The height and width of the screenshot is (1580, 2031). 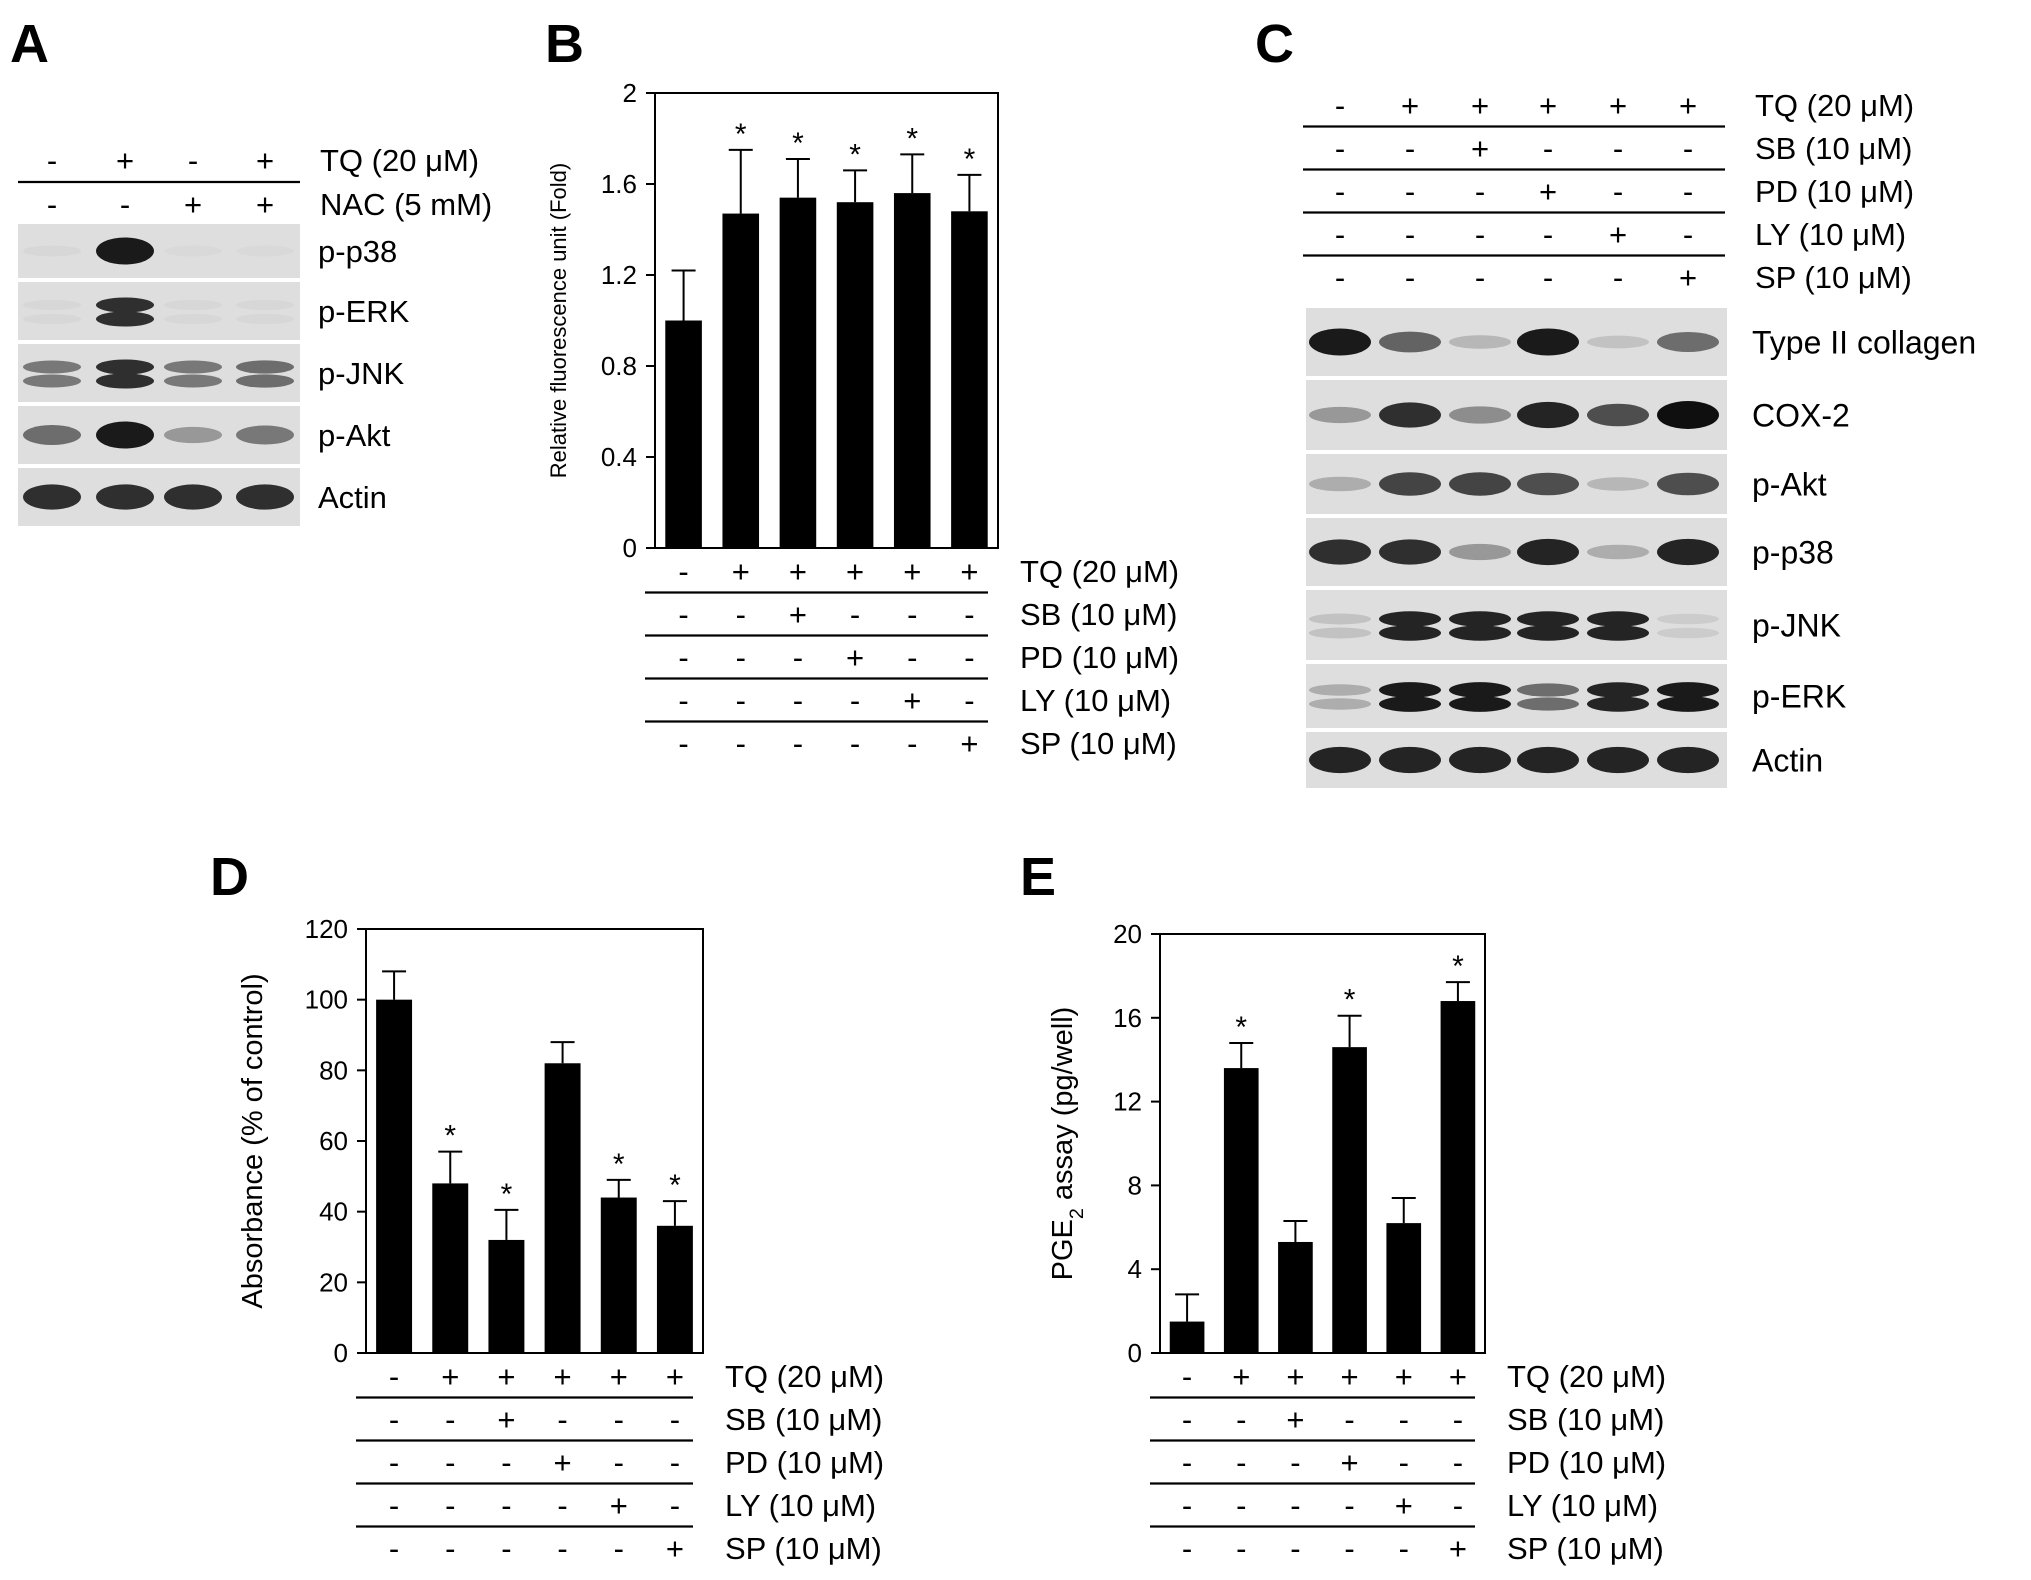 I want to click on panel-e-condition-label-2: PD (10 μM), so click(x=1586, y=1462).